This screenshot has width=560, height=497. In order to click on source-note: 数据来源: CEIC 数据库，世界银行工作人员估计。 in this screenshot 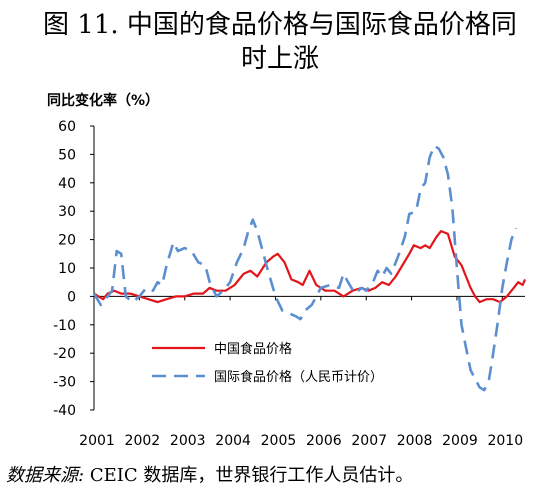, I will do `click(209, 474)`.